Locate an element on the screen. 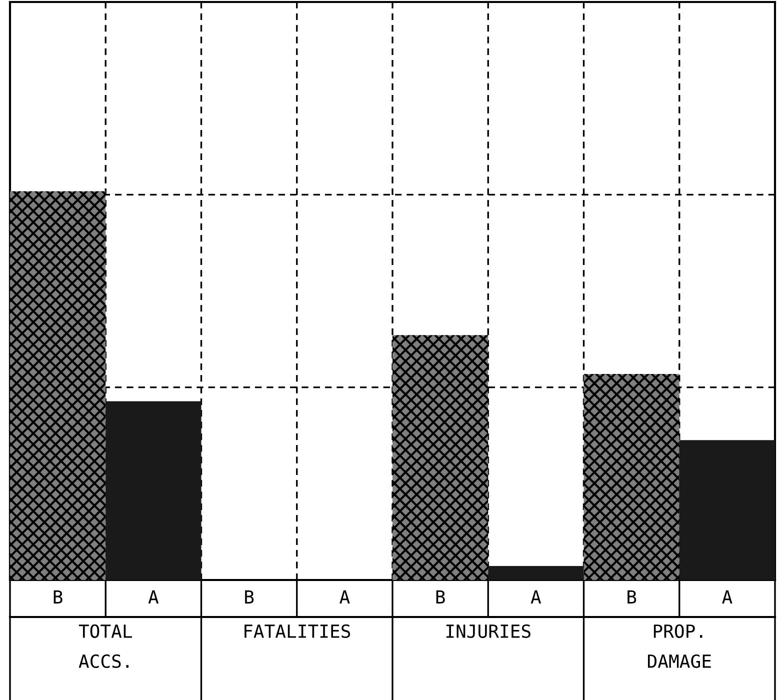  x-tick-label: PROP. DAMAGE is located at coordinates (679, 646).